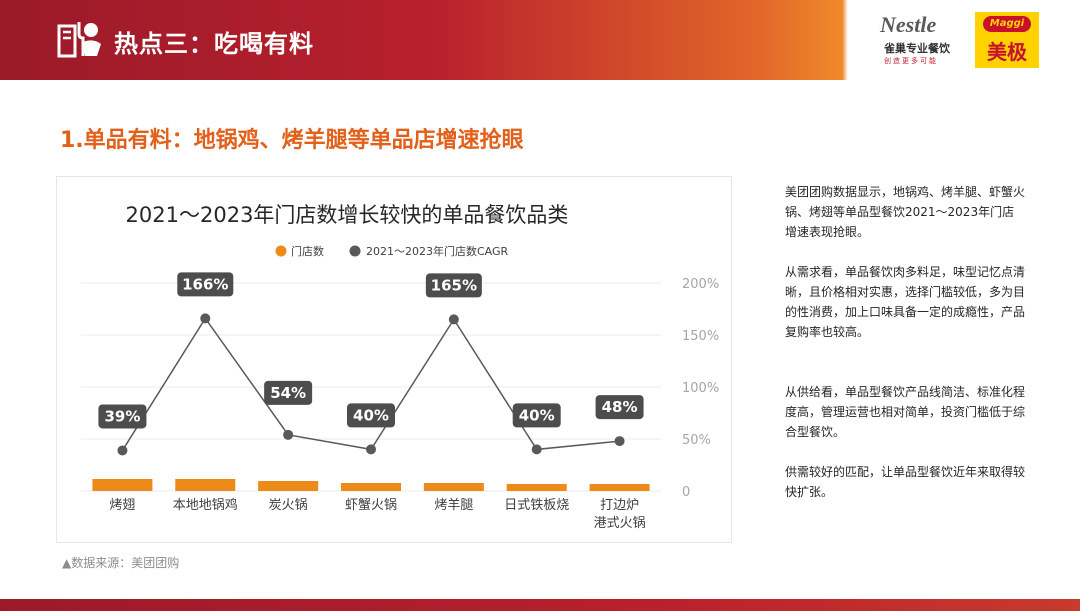 The image size is (1080, 611). What do you see at coordinates (908, 24) in the screenshot?
I see `nestle-brand: Nestle` at bounding box center [908, 24].